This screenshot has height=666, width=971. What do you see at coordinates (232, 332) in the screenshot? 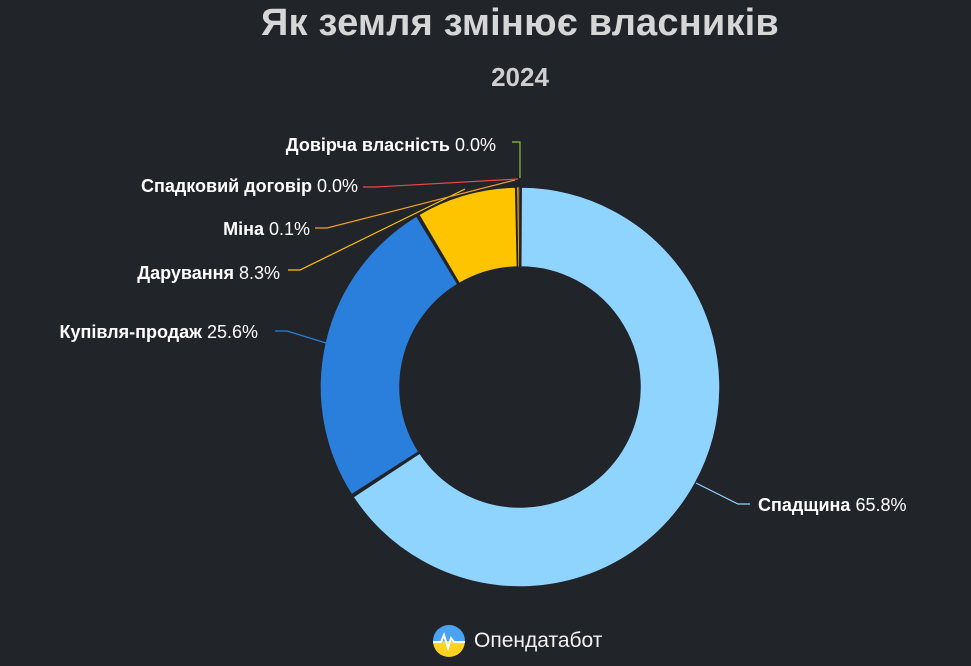
I see `slice-label-value: 25.6%` at bounding box center [232, 332].